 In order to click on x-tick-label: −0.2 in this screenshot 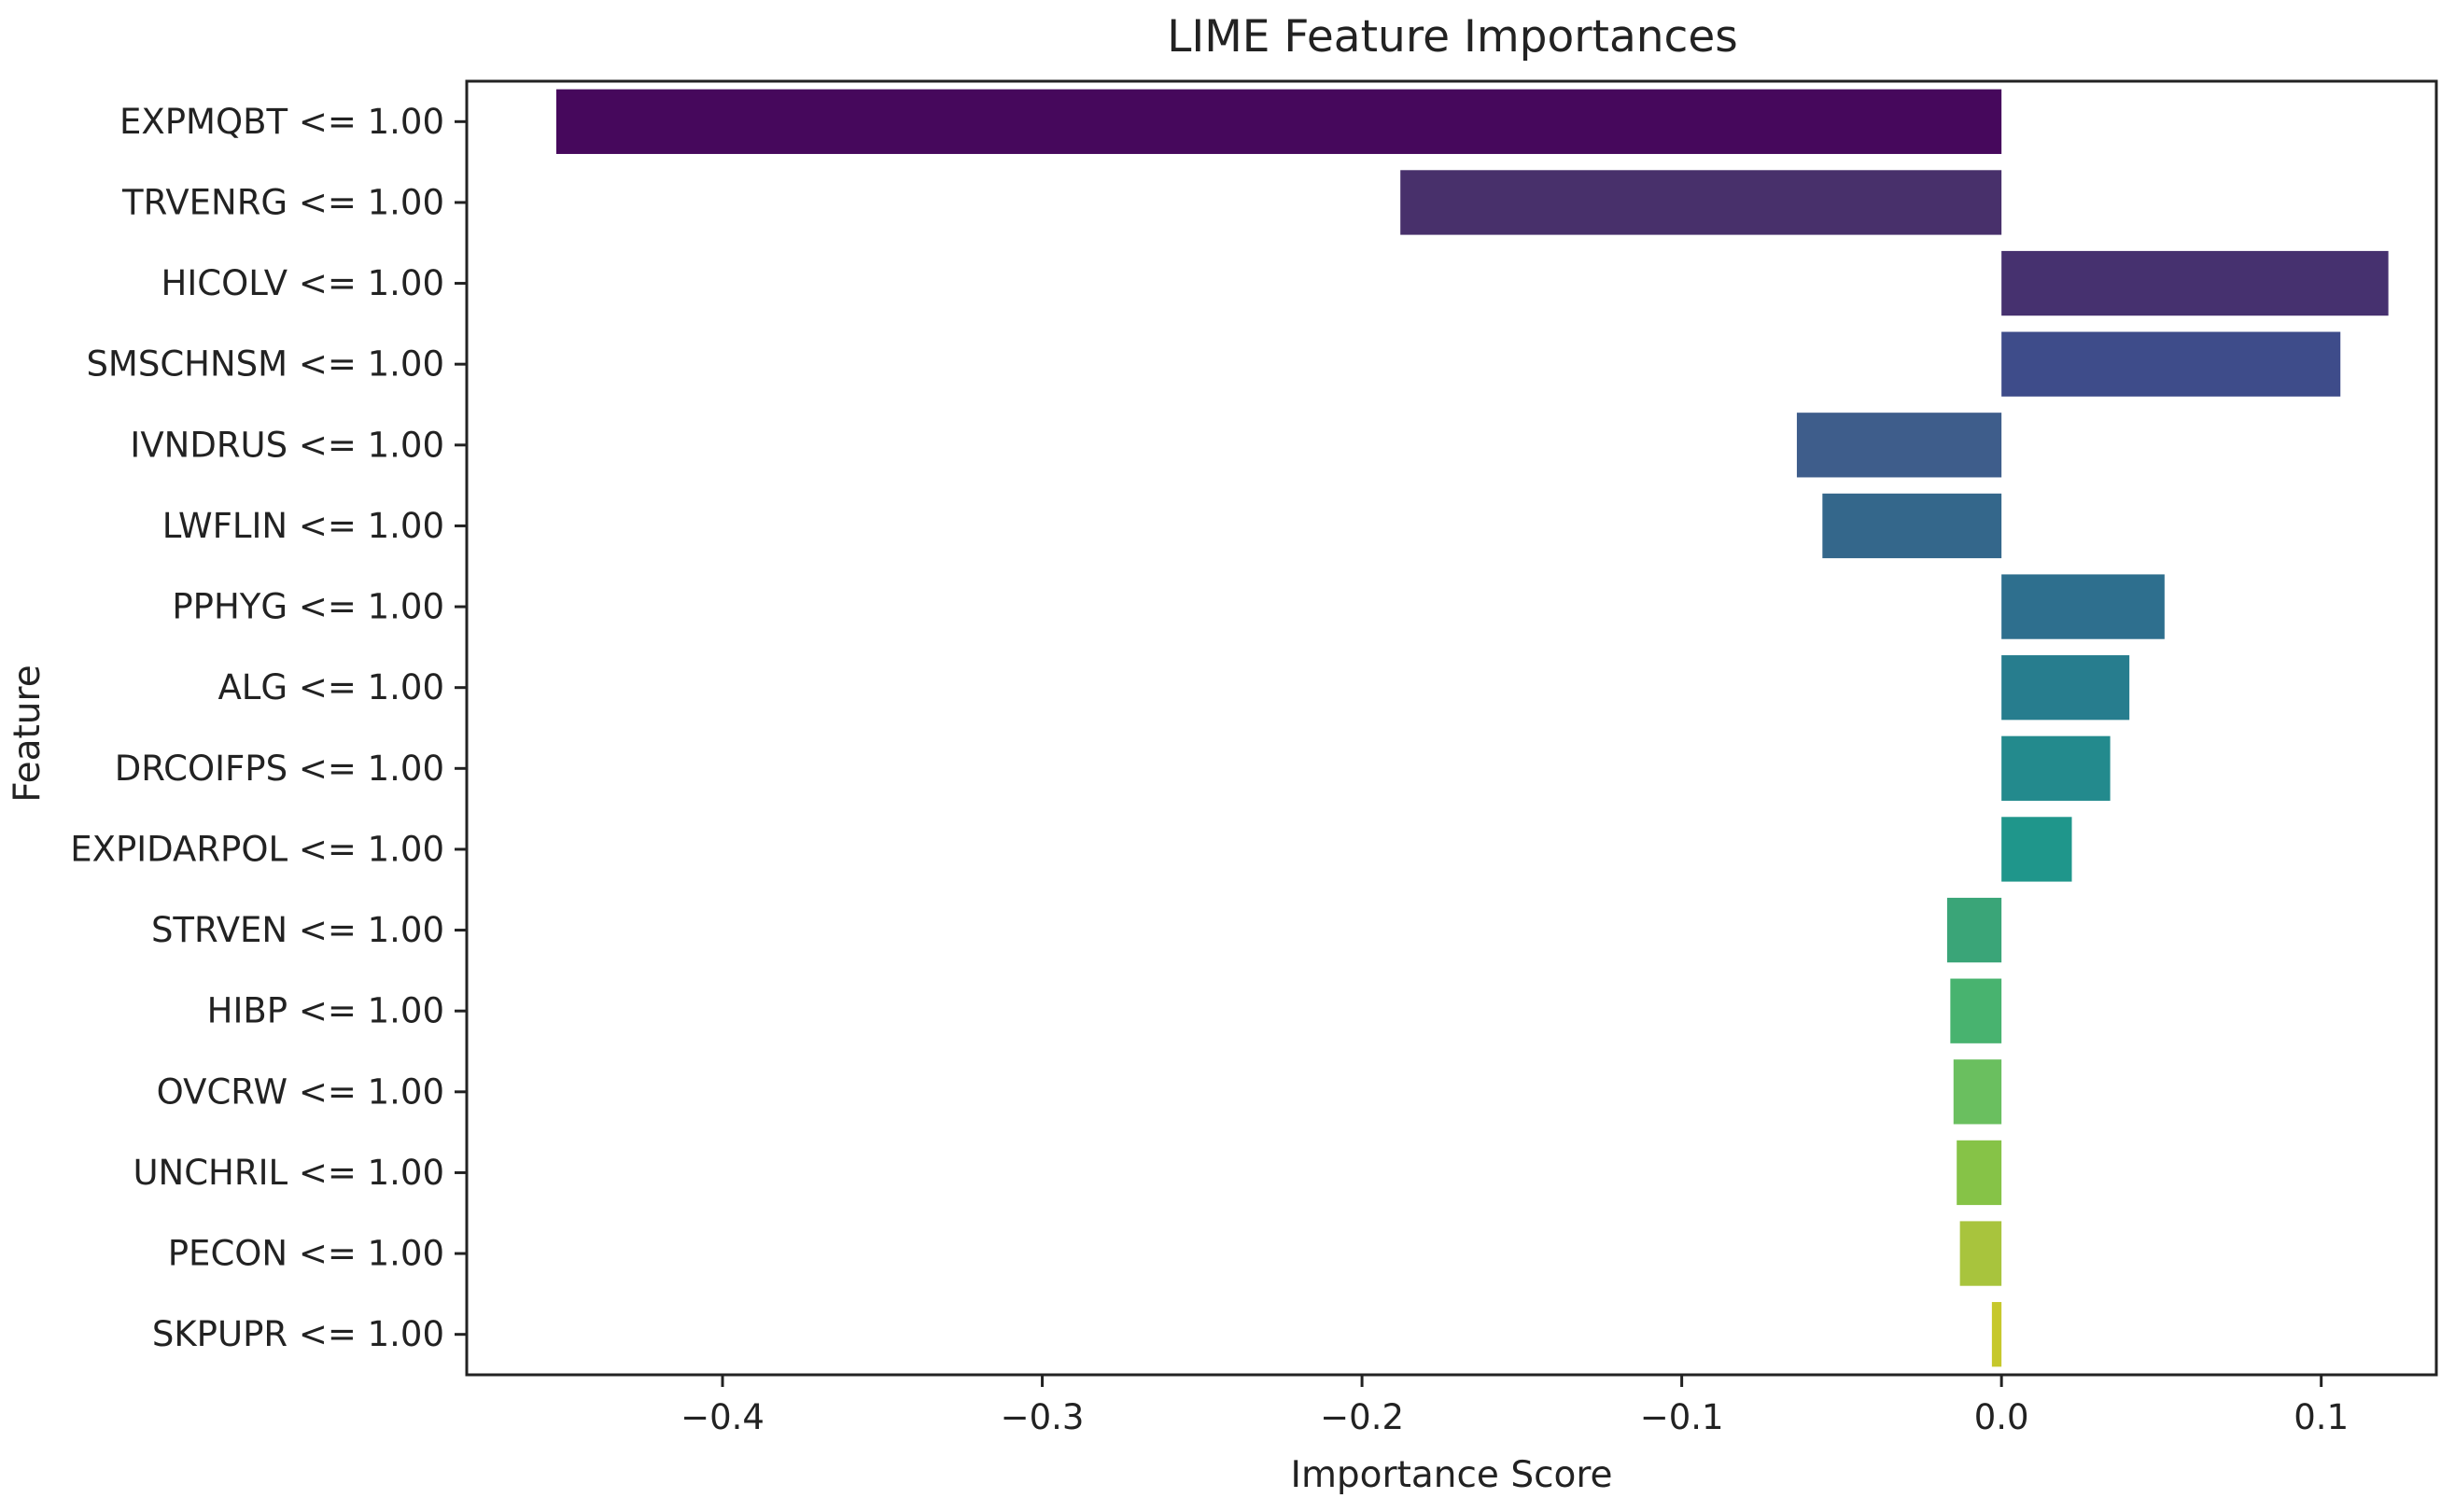, I will do `click(1362, 1417)`.